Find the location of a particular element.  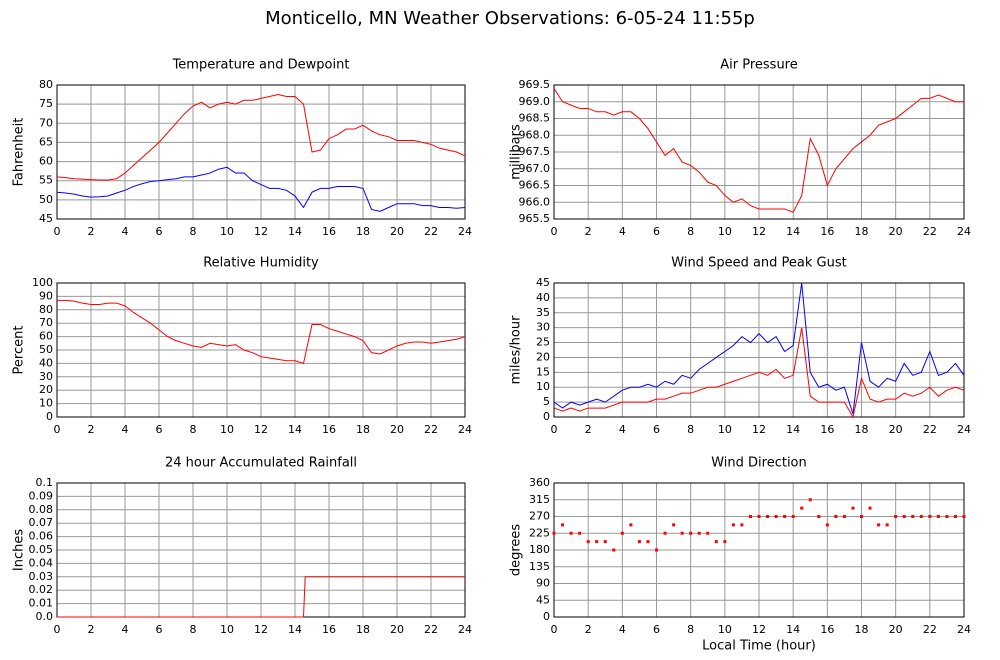

y-tick-label: 10 is located at coordinates (543, 386).